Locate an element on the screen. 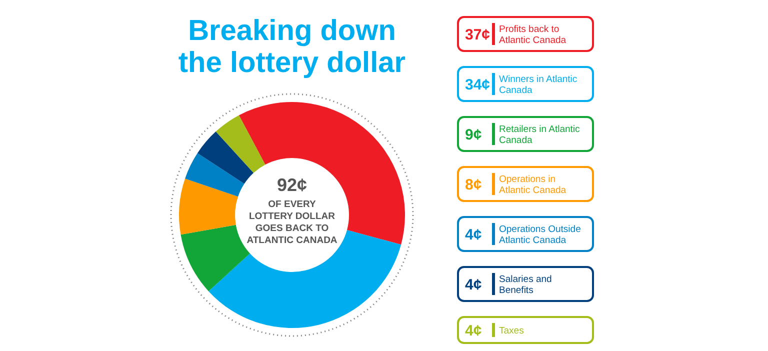  data-label: 9¢ is located at coordinates (473, 135).